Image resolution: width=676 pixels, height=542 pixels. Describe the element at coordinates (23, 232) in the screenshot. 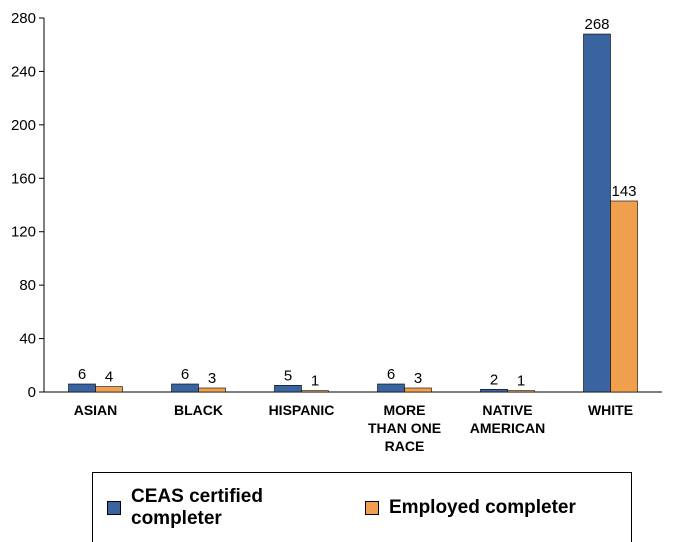

I see `y-tick-label: 120` at that location.